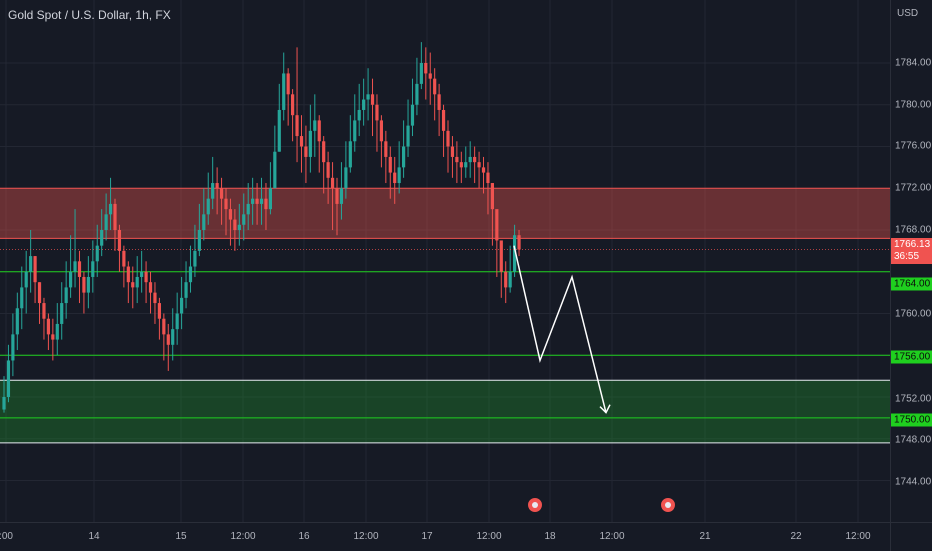  I want to click on axis-corner, so click(911, 536).